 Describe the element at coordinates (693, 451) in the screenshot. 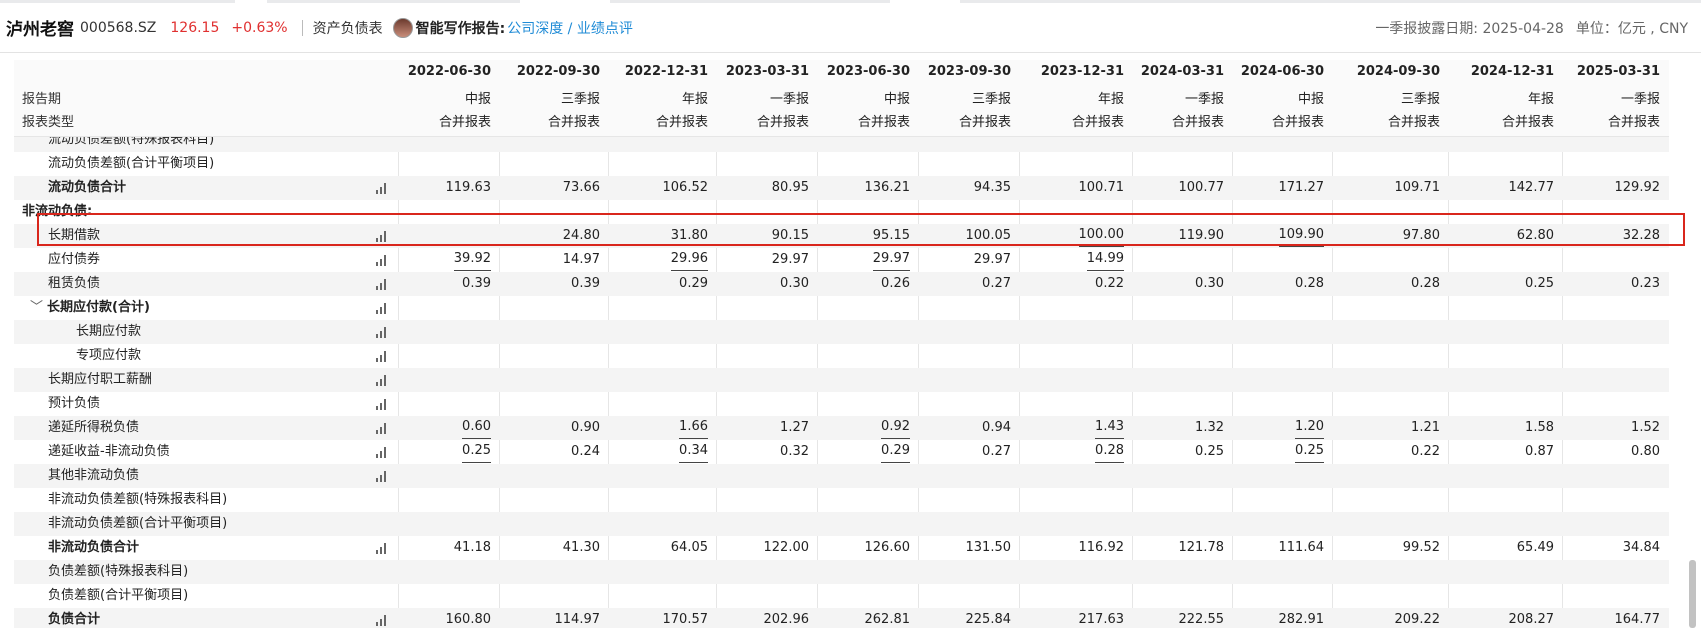

I see `cell-value: 0.34` at that location.